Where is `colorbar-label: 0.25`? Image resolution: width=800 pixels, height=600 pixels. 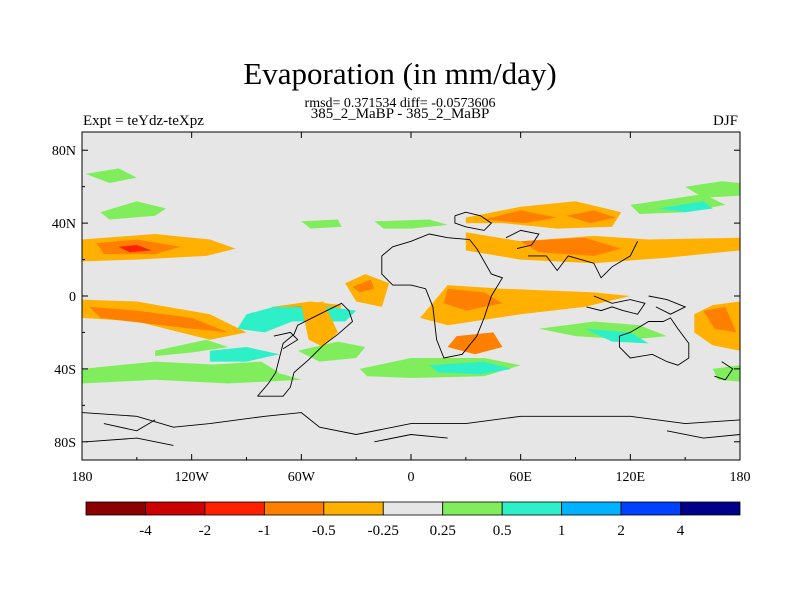
colorbar-label: 0.25 is located at coordinates (443, 531).